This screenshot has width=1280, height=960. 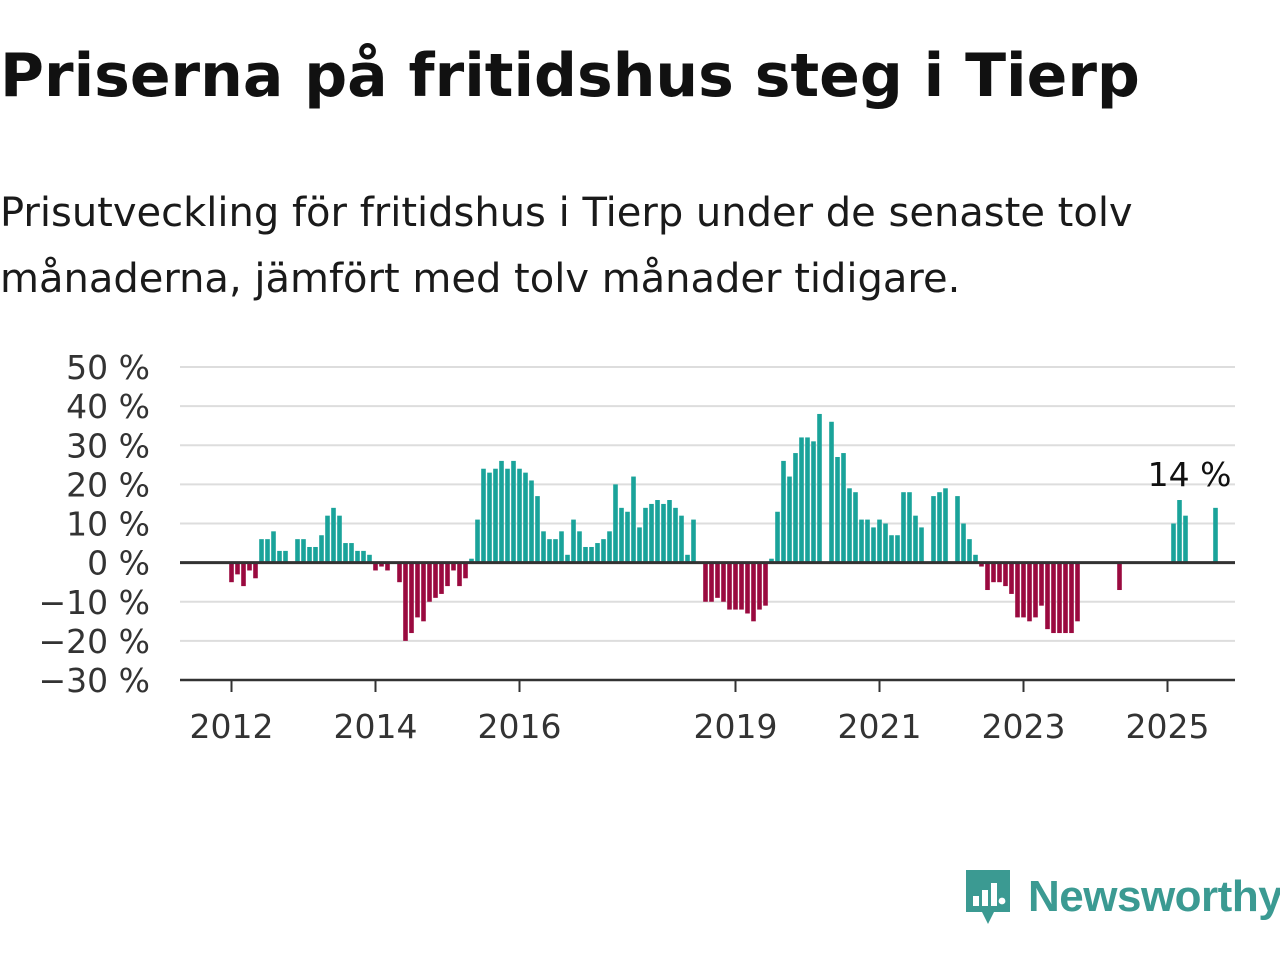 I want to click on x-tick-label: 2019, so click(x=736, y=726).